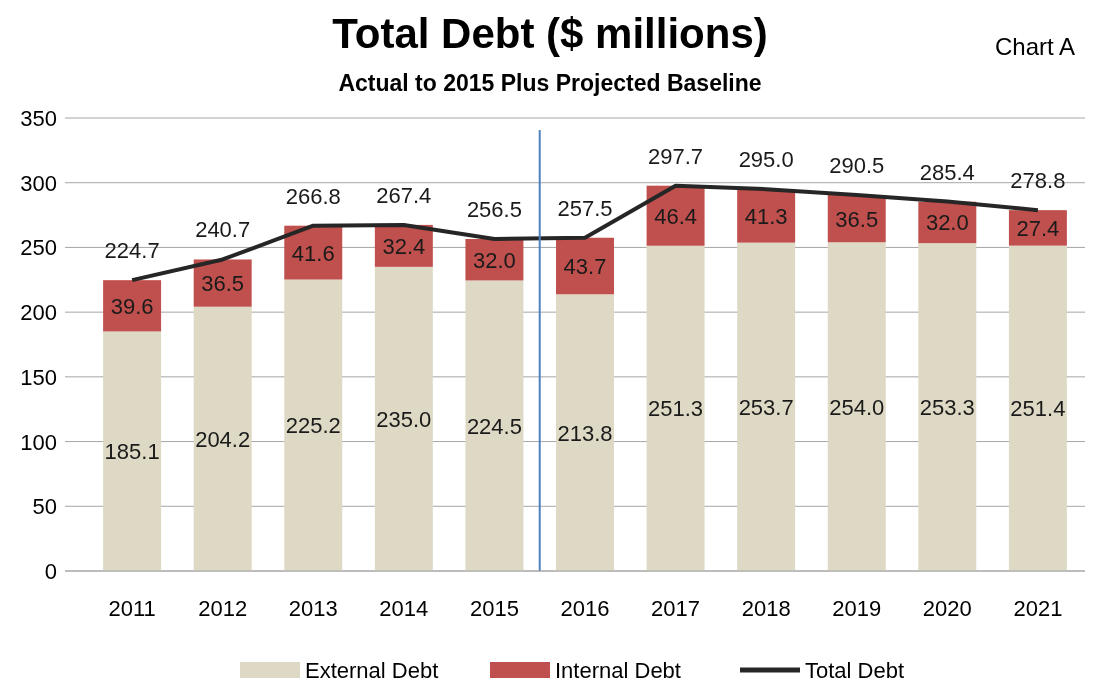 The image size is (1093, 685). I want to click on data-label: 251.4, so click(1038, 409).